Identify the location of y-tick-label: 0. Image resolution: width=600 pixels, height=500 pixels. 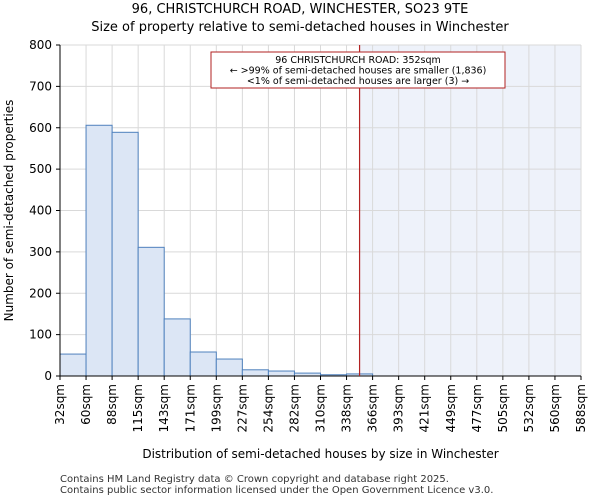
(48, 376).